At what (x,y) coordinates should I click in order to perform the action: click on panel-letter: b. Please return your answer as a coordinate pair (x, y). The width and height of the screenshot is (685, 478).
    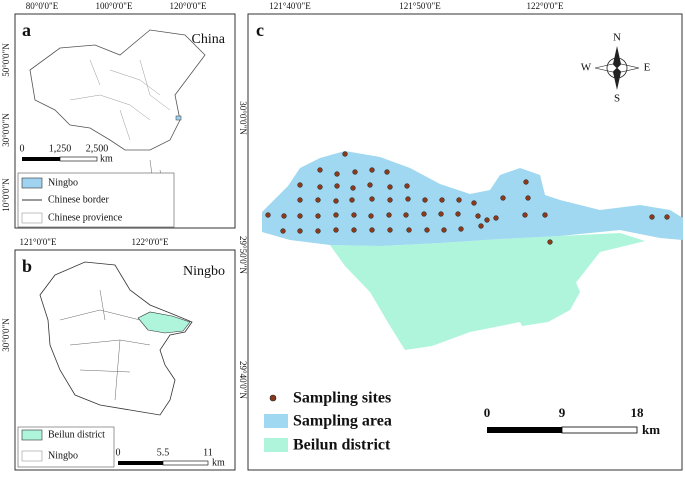
    Looking at the image, I should click on (27, 266).